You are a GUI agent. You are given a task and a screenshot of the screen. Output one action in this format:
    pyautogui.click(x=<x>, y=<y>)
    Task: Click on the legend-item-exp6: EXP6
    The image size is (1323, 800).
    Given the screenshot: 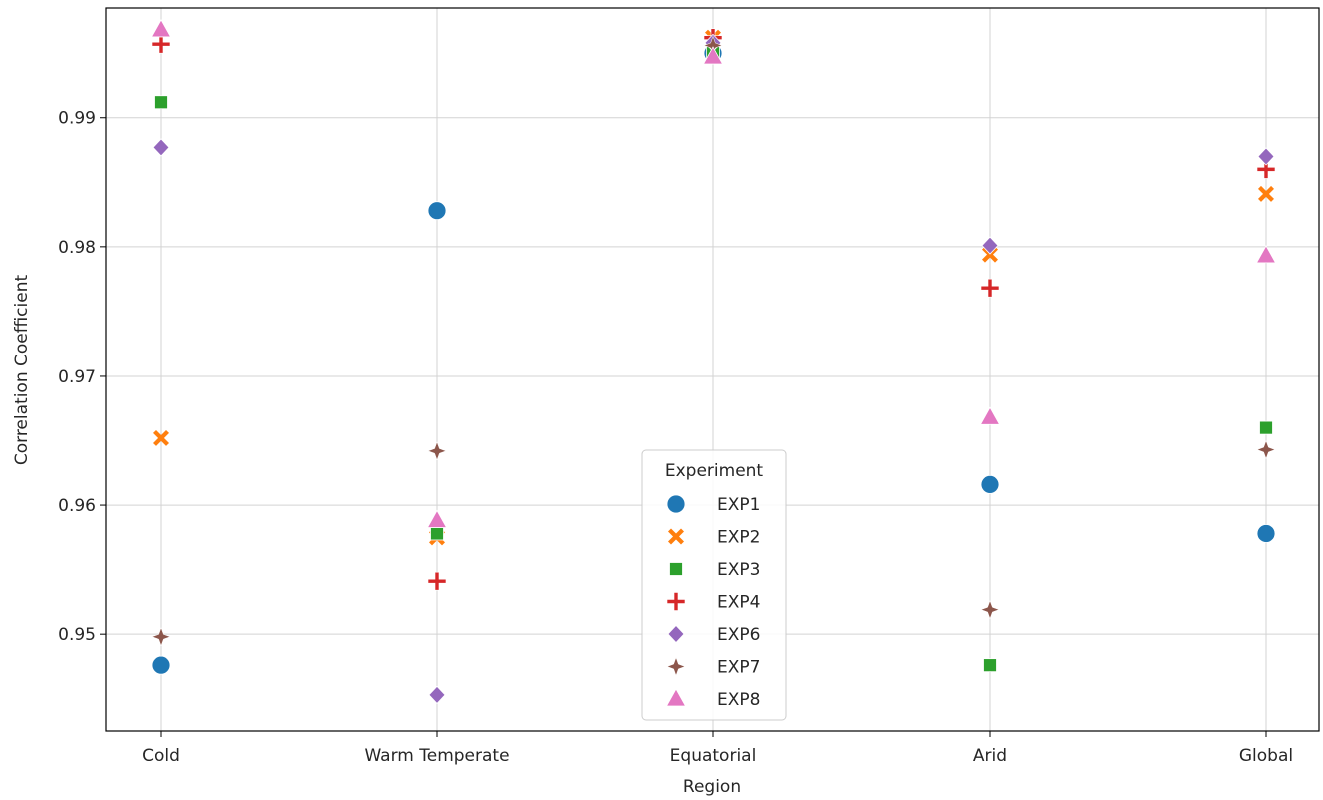 What is the action you would take?
    pyautogui.click(x=713, y=634)
    